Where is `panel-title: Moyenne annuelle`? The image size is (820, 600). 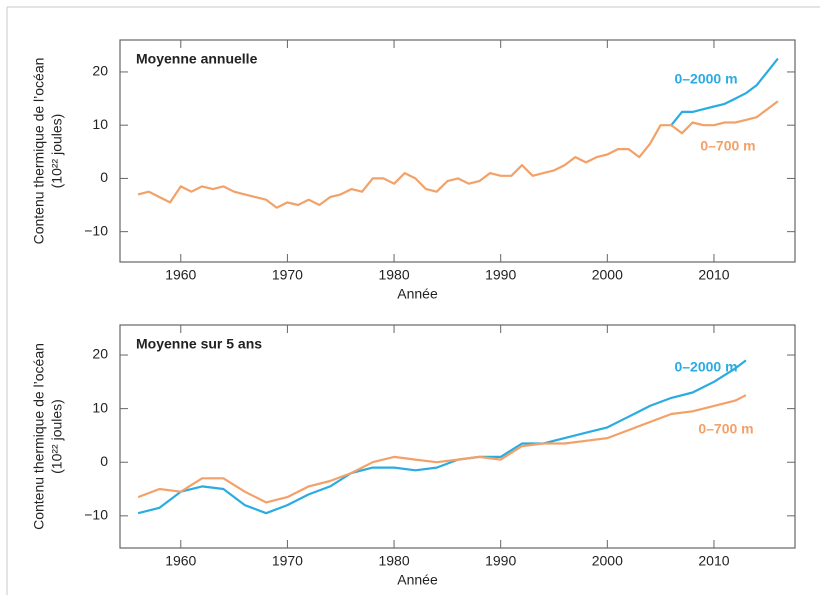
panel-title: Moyenne annuelle is located at coordinates (197, 59).